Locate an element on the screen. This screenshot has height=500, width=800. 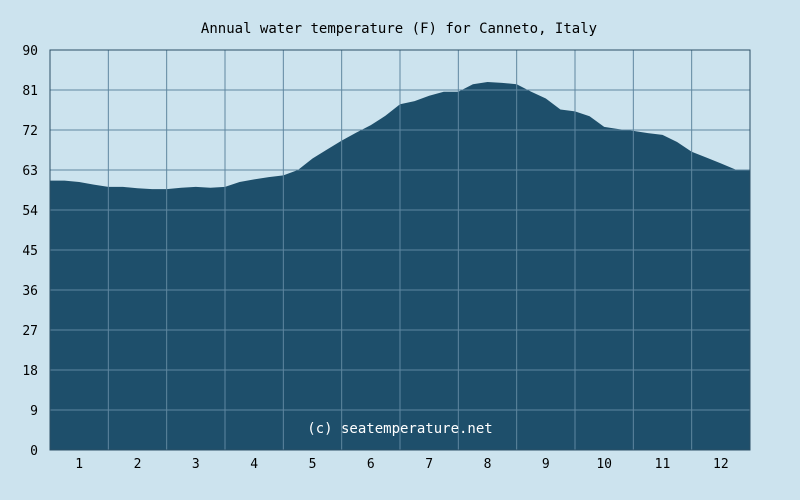
x-tick-label: 3 is located at coordinates (196, 464).